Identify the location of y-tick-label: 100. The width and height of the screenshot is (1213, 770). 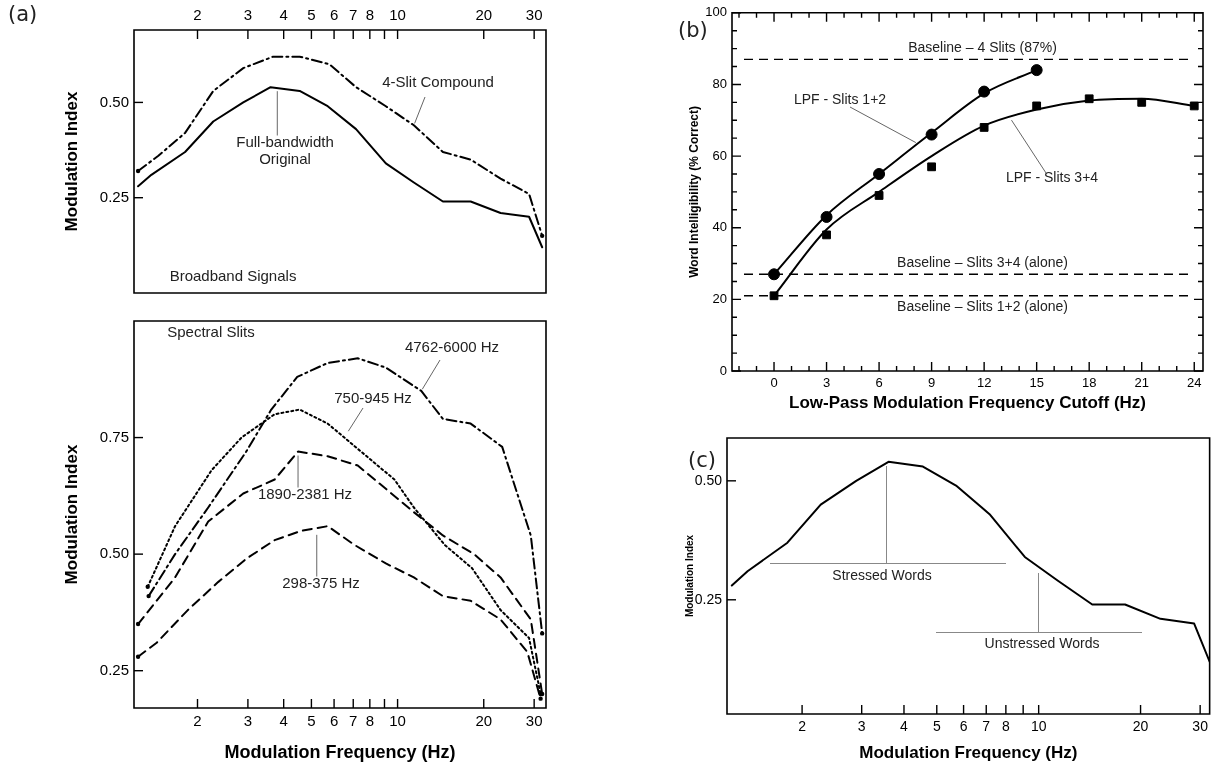
(716, 12).